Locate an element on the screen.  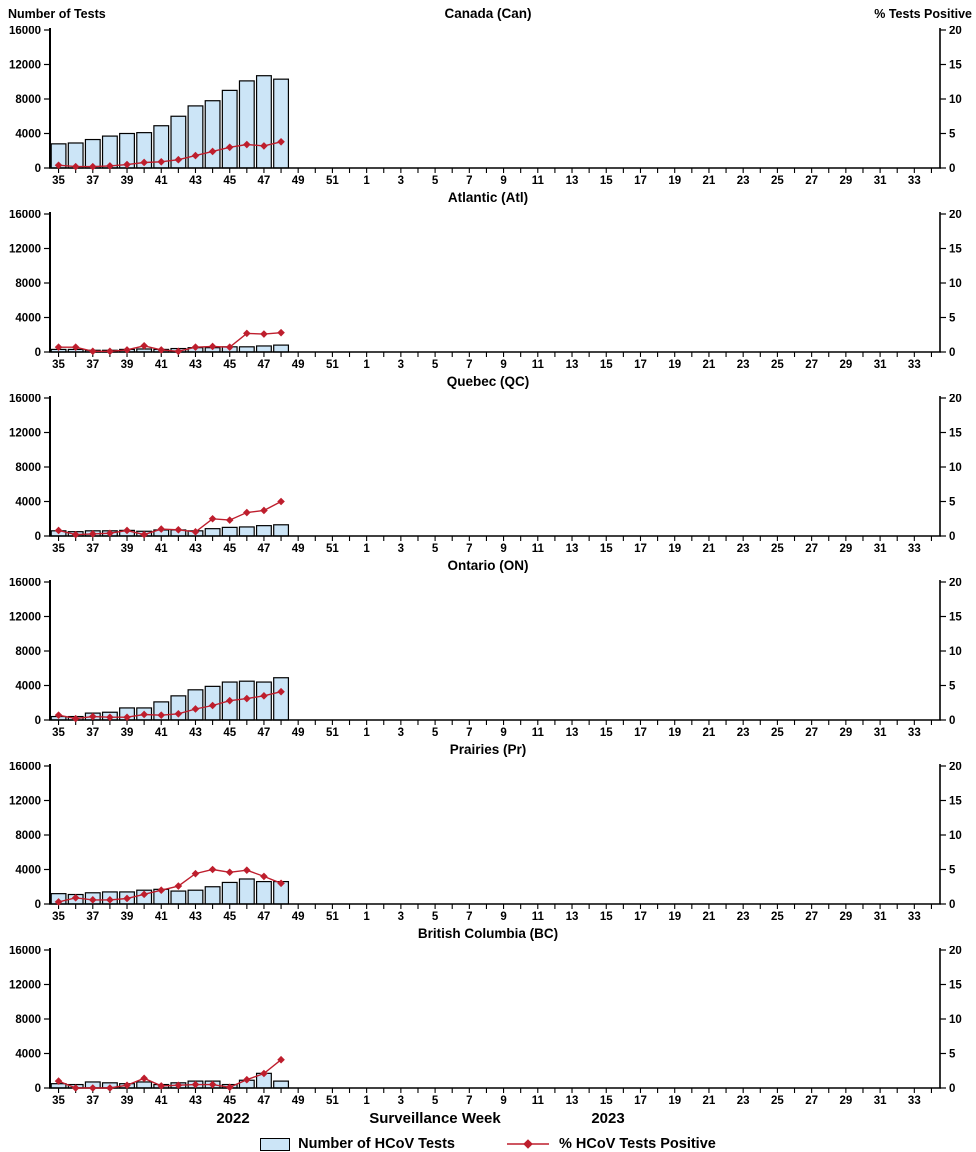
x-tick-label: 17 is located at coordinates (640, 365).